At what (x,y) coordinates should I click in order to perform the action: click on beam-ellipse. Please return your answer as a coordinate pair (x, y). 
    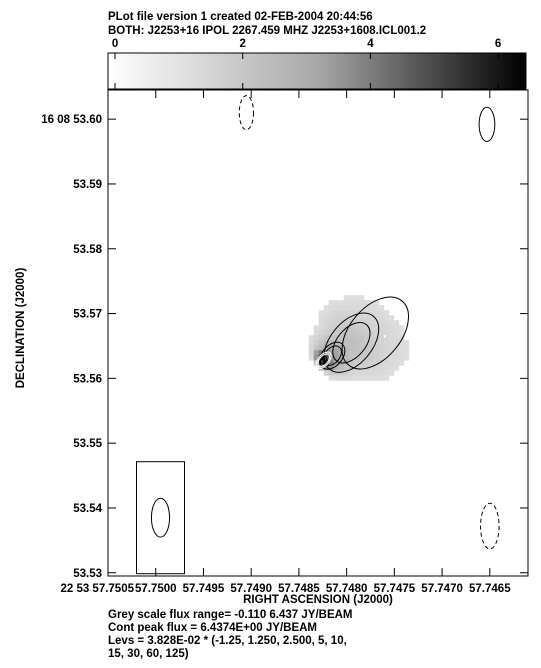
    Looking at the image, I should click on (160, 517).